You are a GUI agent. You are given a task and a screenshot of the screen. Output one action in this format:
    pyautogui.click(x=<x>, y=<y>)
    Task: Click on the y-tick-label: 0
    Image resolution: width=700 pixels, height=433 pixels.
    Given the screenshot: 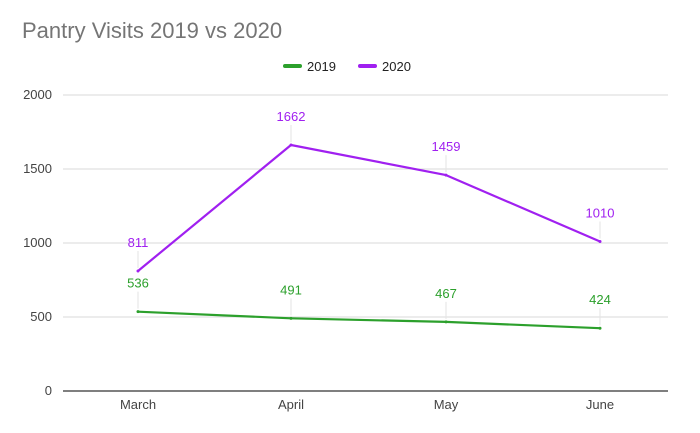 What is the action you would take?
    pyautogui.click(x=48, y=390)
    